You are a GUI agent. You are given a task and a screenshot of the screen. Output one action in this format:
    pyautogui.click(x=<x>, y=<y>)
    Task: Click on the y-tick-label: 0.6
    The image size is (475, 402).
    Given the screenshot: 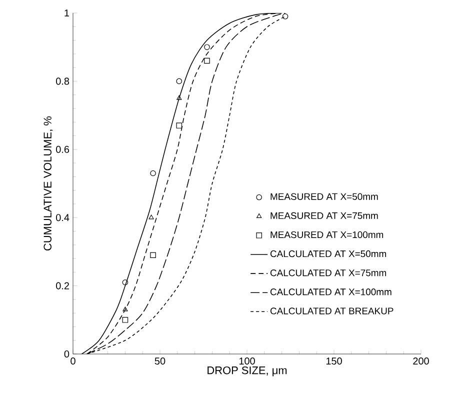 What is the action you would take?
    pyautogui.click(x=63, y=149)
    